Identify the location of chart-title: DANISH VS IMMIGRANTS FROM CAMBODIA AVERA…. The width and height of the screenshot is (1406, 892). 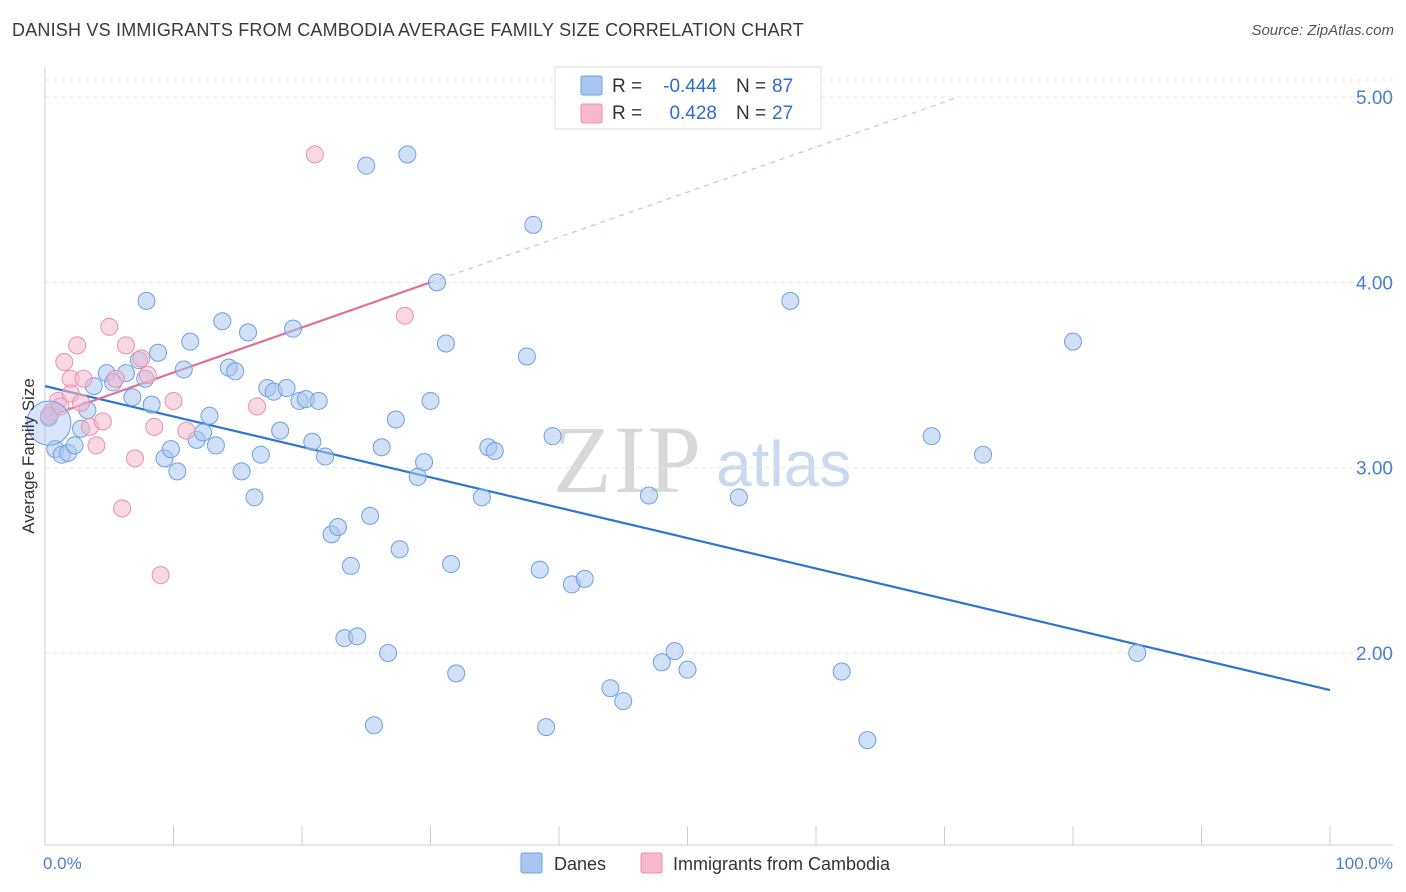
(408, 30).